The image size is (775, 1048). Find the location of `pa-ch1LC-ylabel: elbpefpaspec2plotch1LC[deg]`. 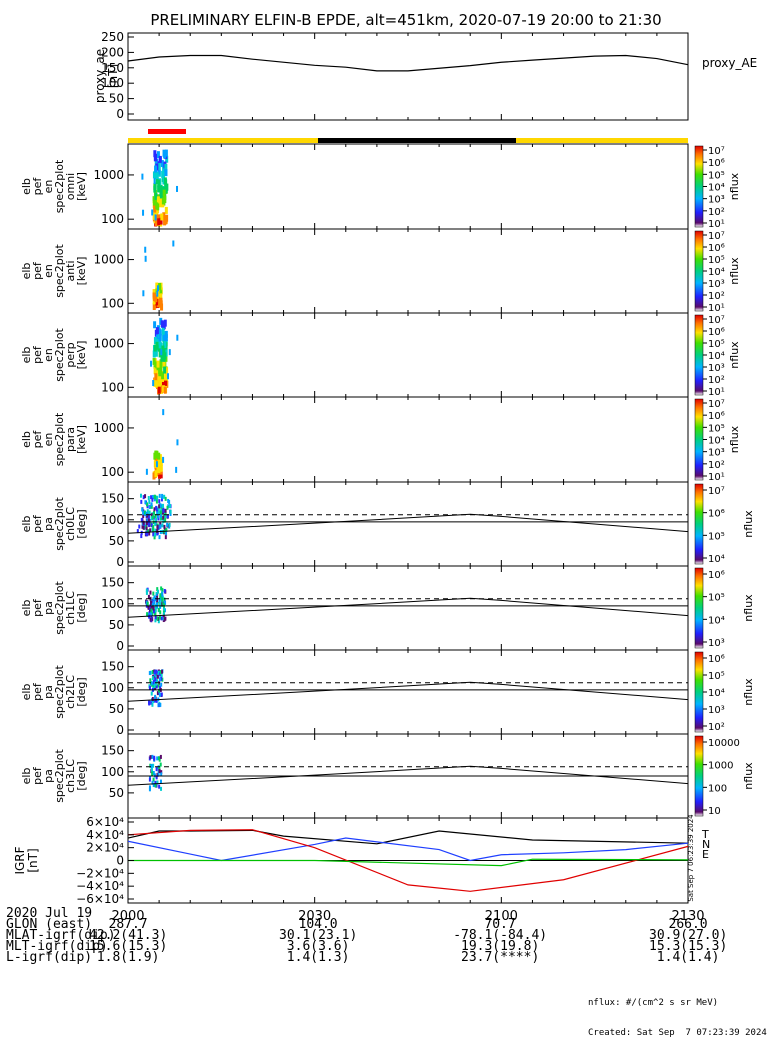

pa-ch1LC-ylabel: elbpefpaspec2plotch1LC[deg] is located at coordinates (54, 608).